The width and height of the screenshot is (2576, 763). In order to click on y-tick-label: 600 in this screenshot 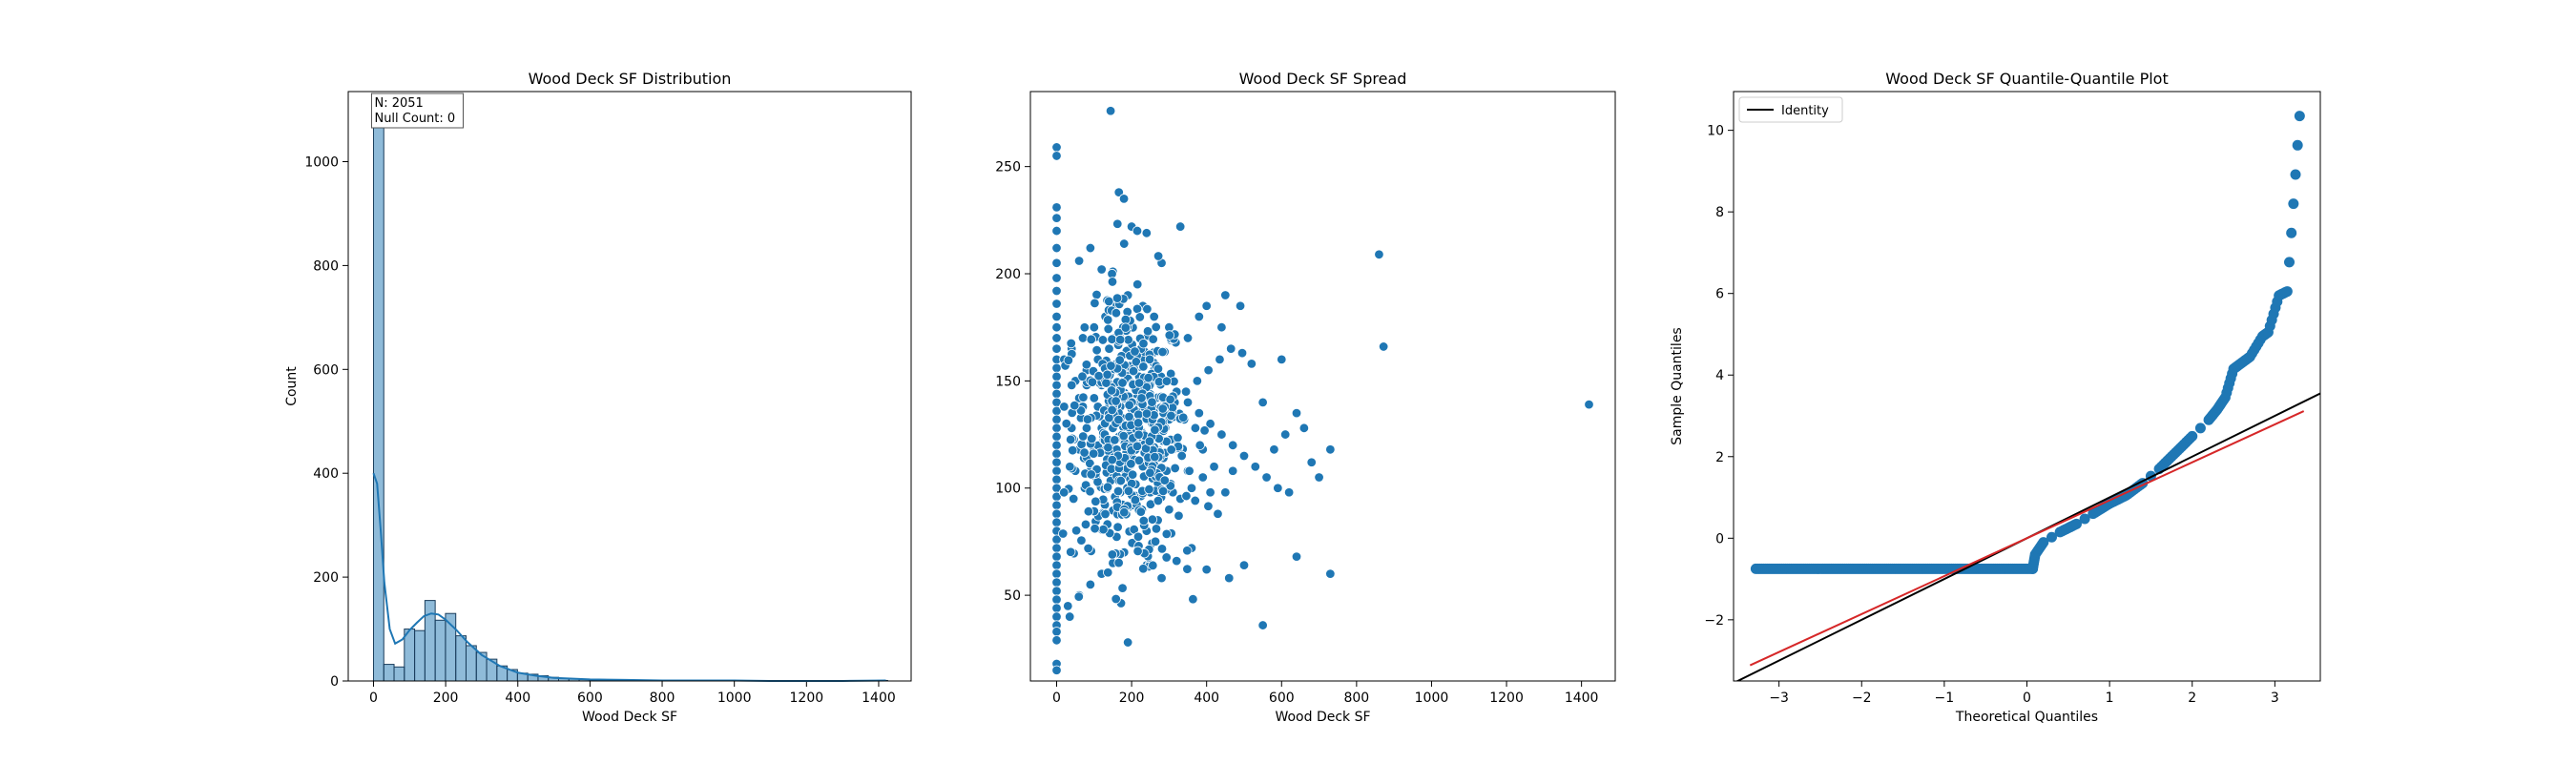, I will do `click(326, 370)`.